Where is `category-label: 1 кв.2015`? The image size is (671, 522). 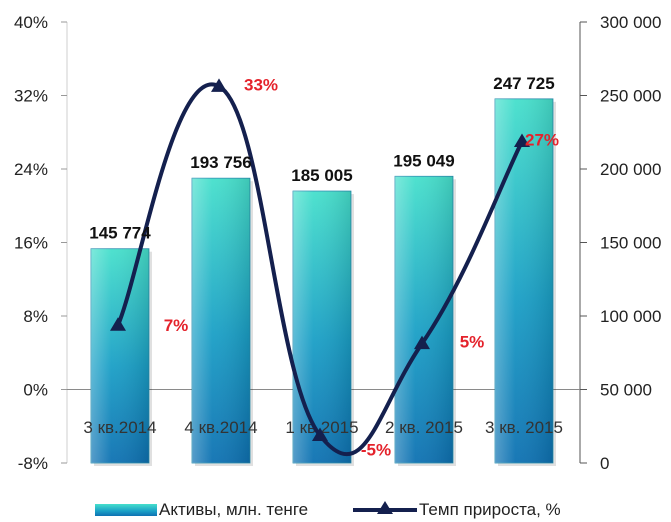 category-label: 1 кв.2015 is located at coordinates (321, 427).